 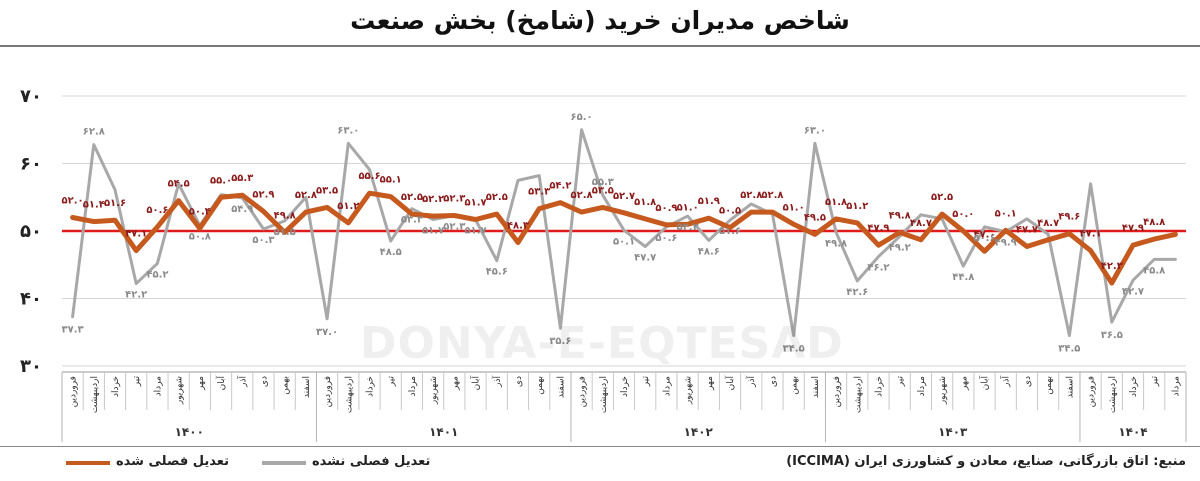 What do you see at coordinates (730, 231) in the screenshot?
I see `data-label-unadjusted: ۵۱.۶` at bounding box center [730, 231].